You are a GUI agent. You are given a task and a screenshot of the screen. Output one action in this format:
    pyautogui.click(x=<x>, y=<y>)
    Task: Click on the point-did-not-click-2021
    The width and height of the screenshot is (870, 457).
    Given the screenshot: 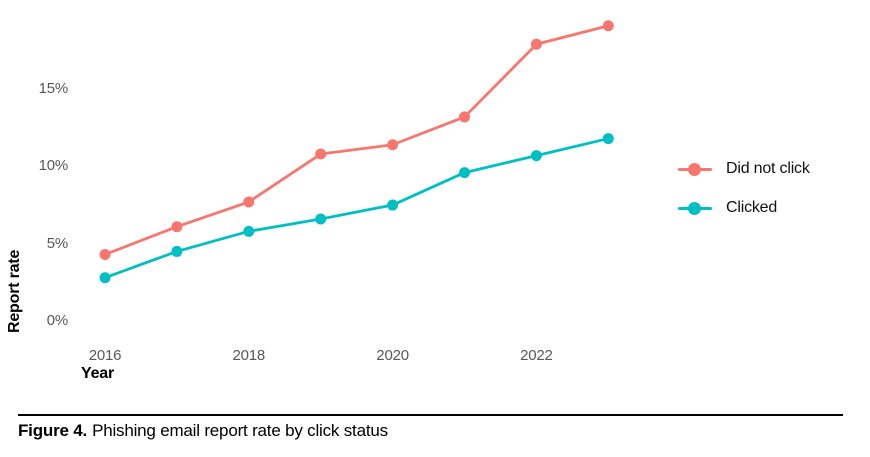 What is the action you would take?
    pyautogui.click(x=464, y=117)
    